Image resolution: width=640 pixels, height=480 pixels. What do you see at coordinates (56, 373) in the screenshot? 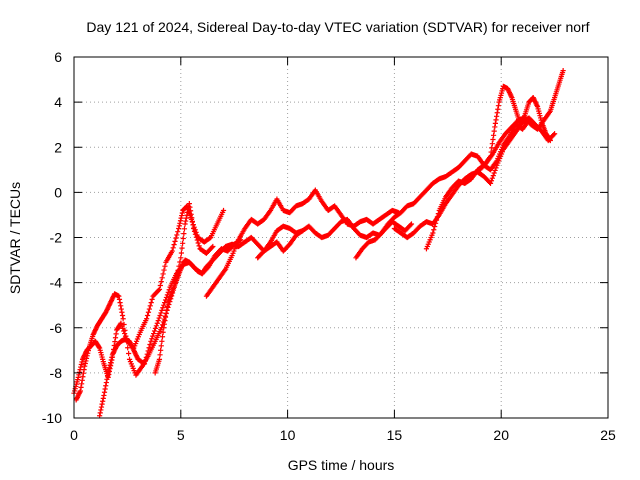
I see `y-tick-label: -8` at bounding box center [56, 373].